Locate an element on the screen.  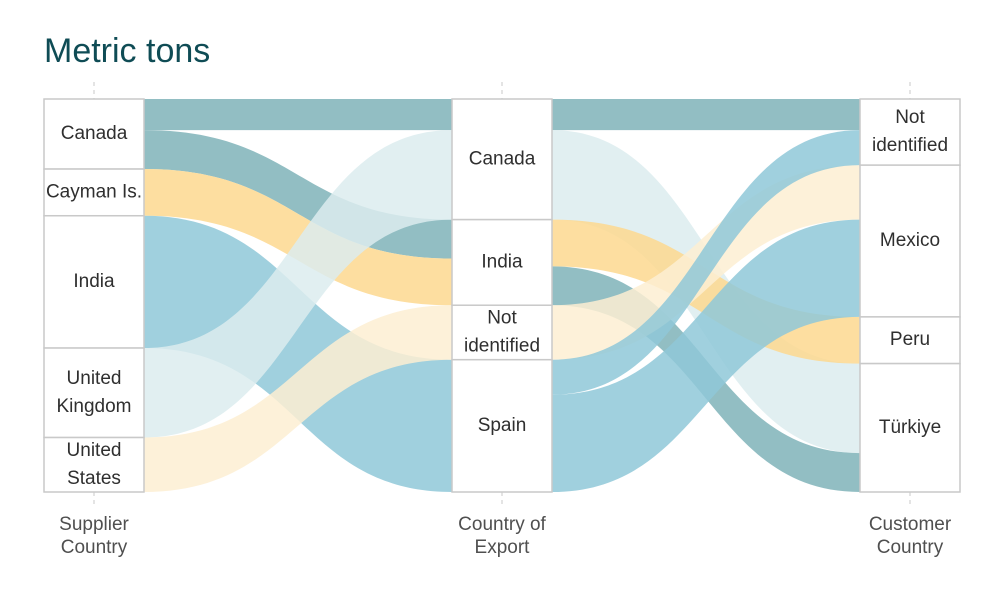
node-label-1-0: Canada is located at coordinates (502, 158).